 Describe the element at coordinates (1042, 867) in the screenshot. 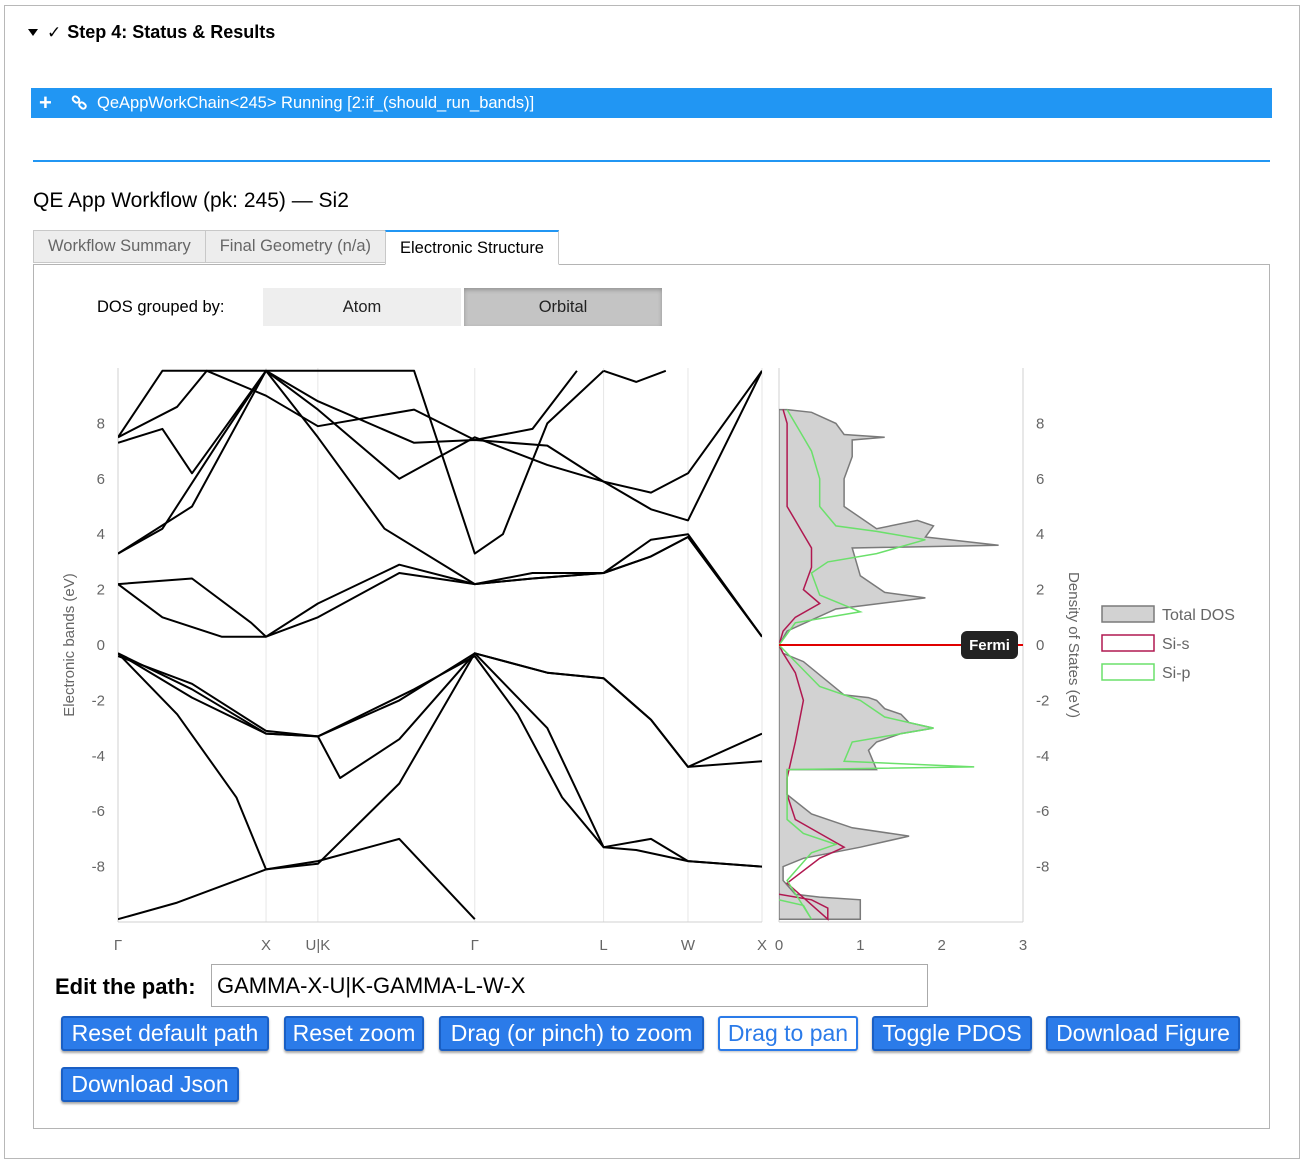

I see `dos-y-tick-label: -8` at that location.